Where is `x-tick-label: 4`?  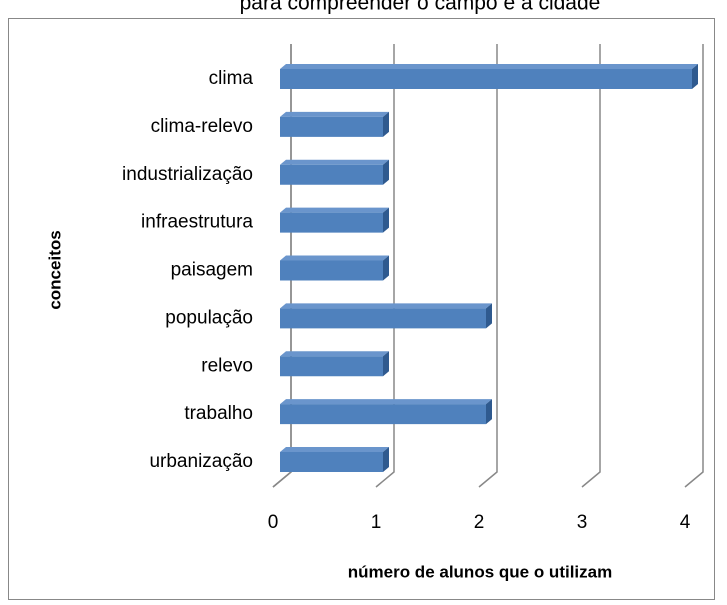 x-tick-label: 4 is located at coordinates (685, 522).